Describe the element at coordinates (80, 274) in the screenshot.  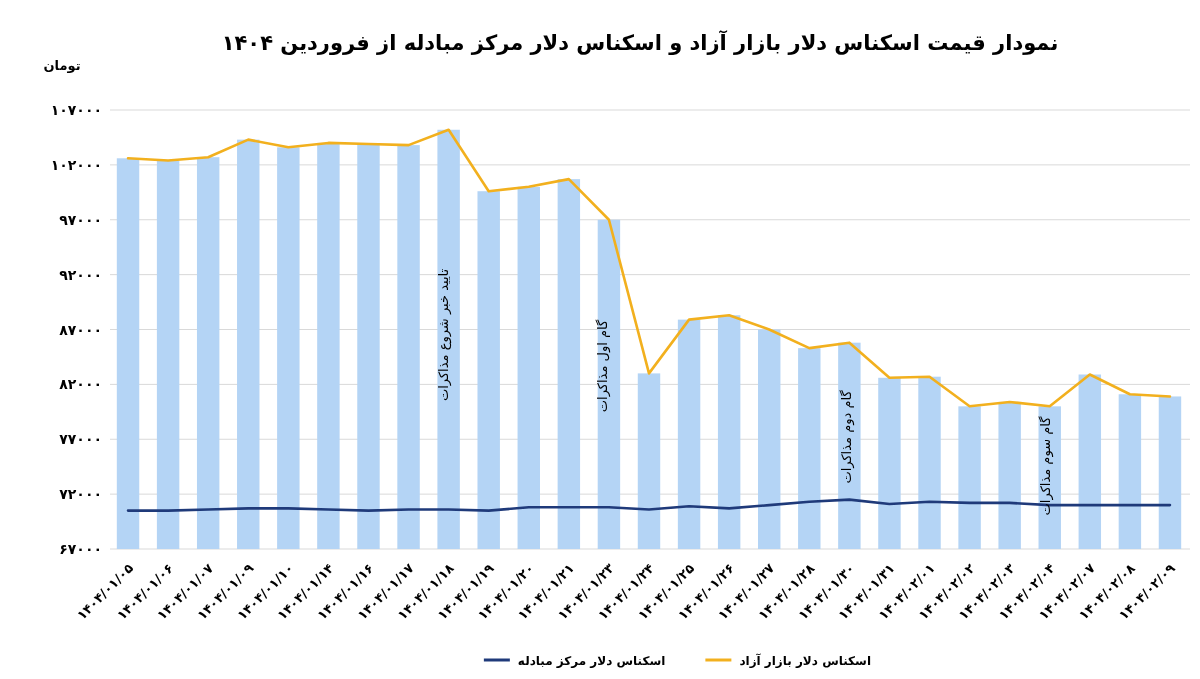
I see `y-tick-label: ۹۲۰۰۰` at that location.